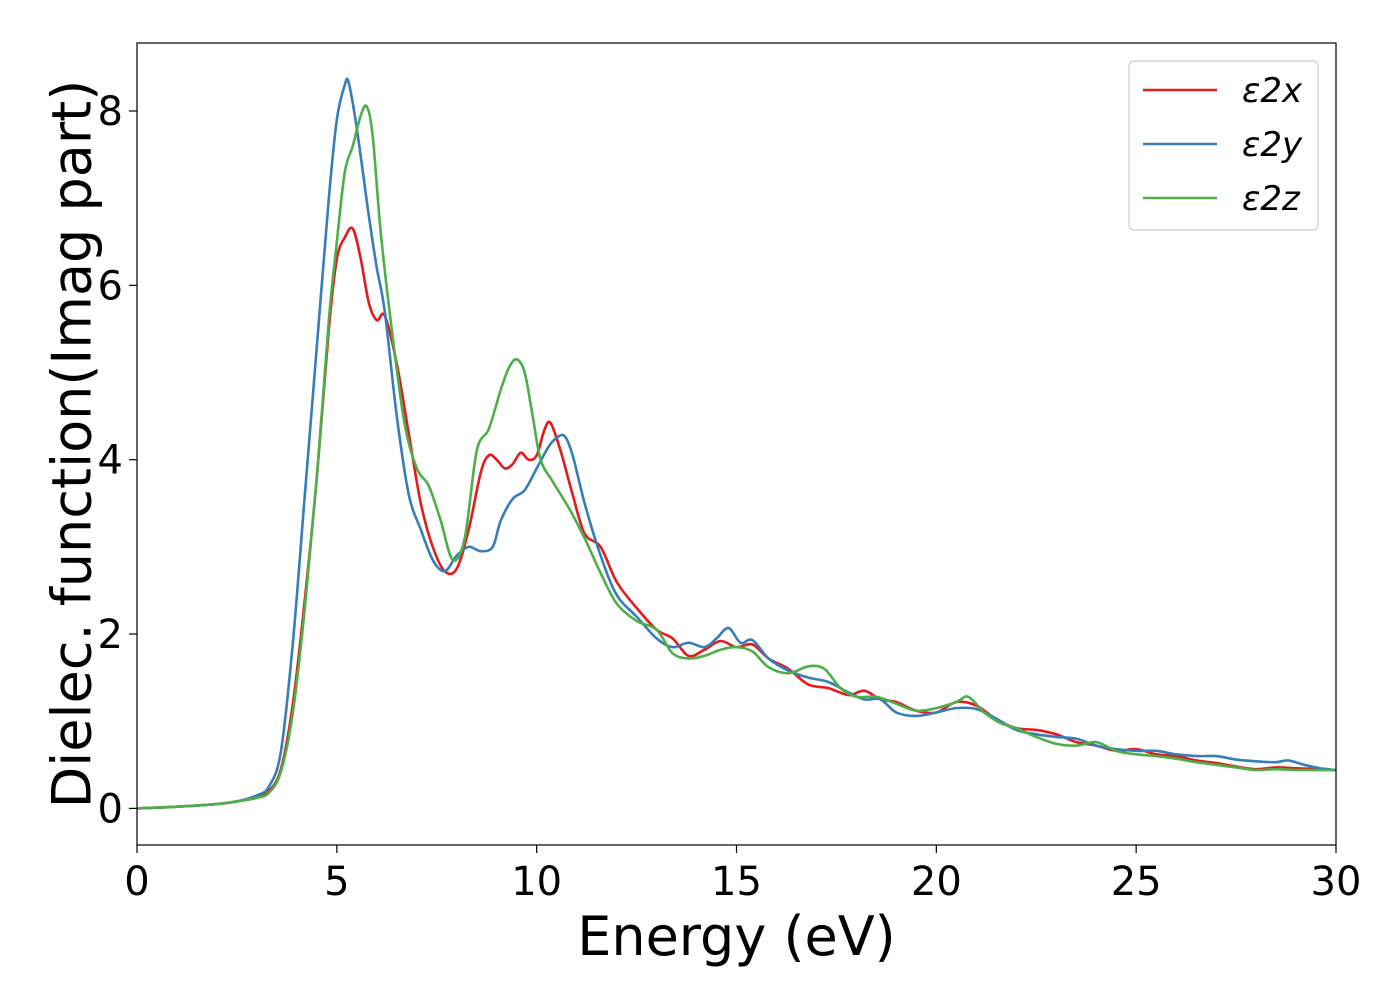 The width and height of the screenshot is (1400, 1000). Describe the element at coordinates (110, 286) in the screenshot. I see `y-tick-label: 6` at that location.